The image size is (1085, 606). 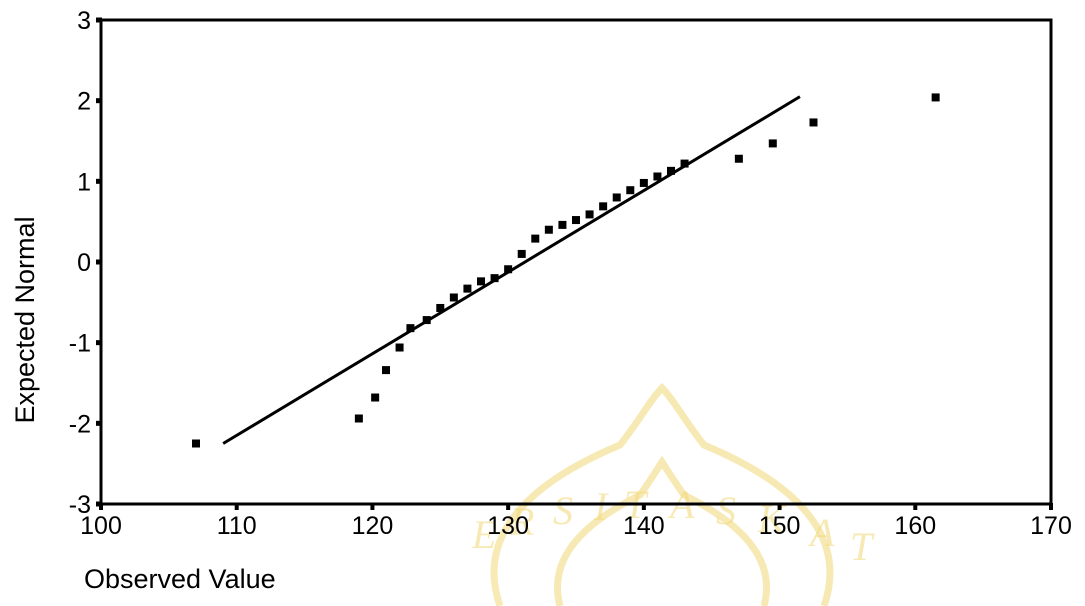 I want to click on x-axis: 100 110 120 130 140 150 160 170, so click(x=576, y=521).